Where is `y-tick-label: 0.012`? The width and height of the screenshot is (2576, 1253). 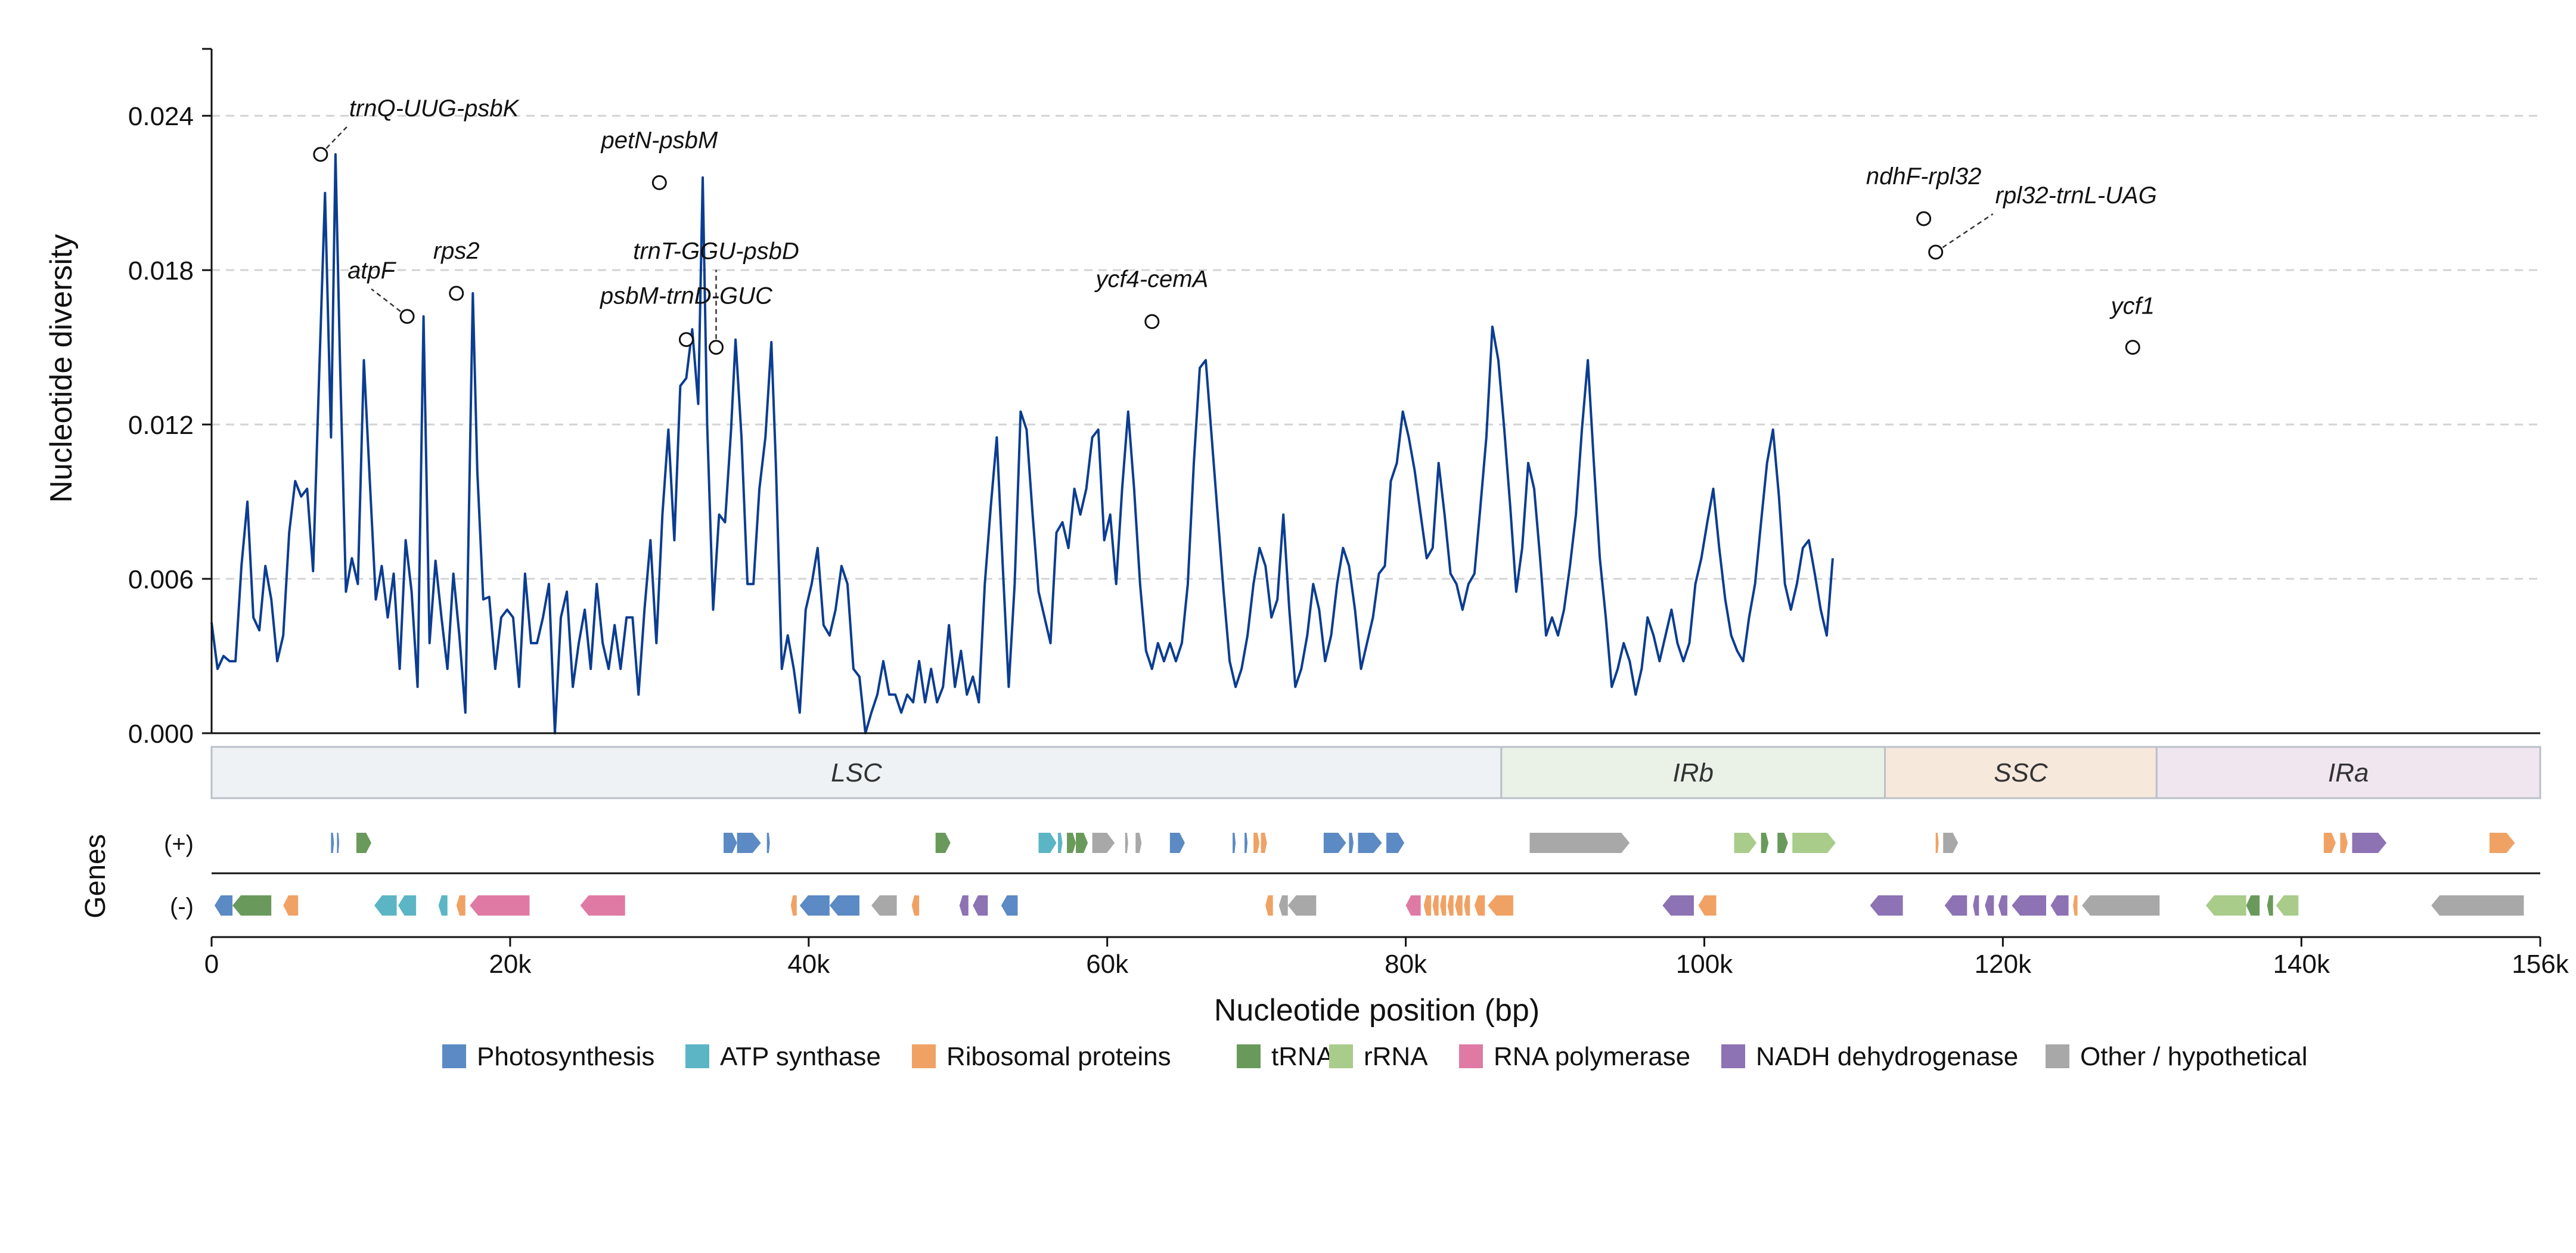
y-tick-label: 0.012 is located at coordinates (161, 425).